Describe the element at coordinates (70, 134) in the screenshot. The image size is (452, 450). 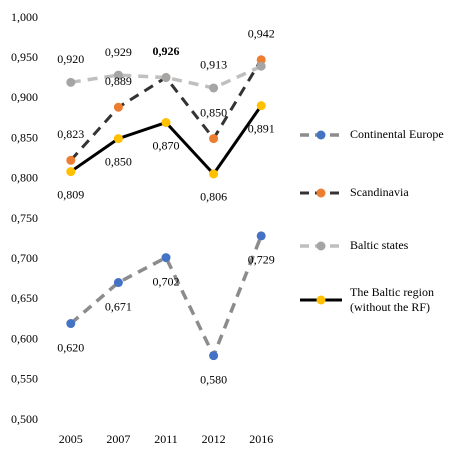
I see `data-label: 0,823` at that location.